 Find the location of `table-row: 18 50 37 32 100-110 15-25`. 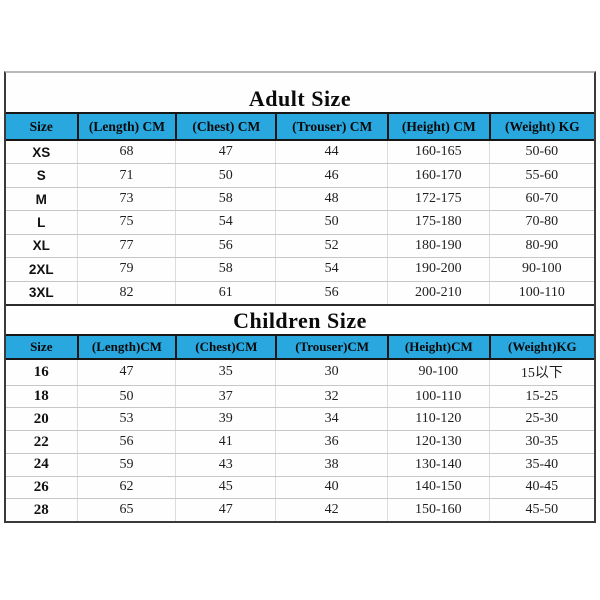

table-row: 18 50 37 32 100-110 15-25 is located at coordinates (300, 397).